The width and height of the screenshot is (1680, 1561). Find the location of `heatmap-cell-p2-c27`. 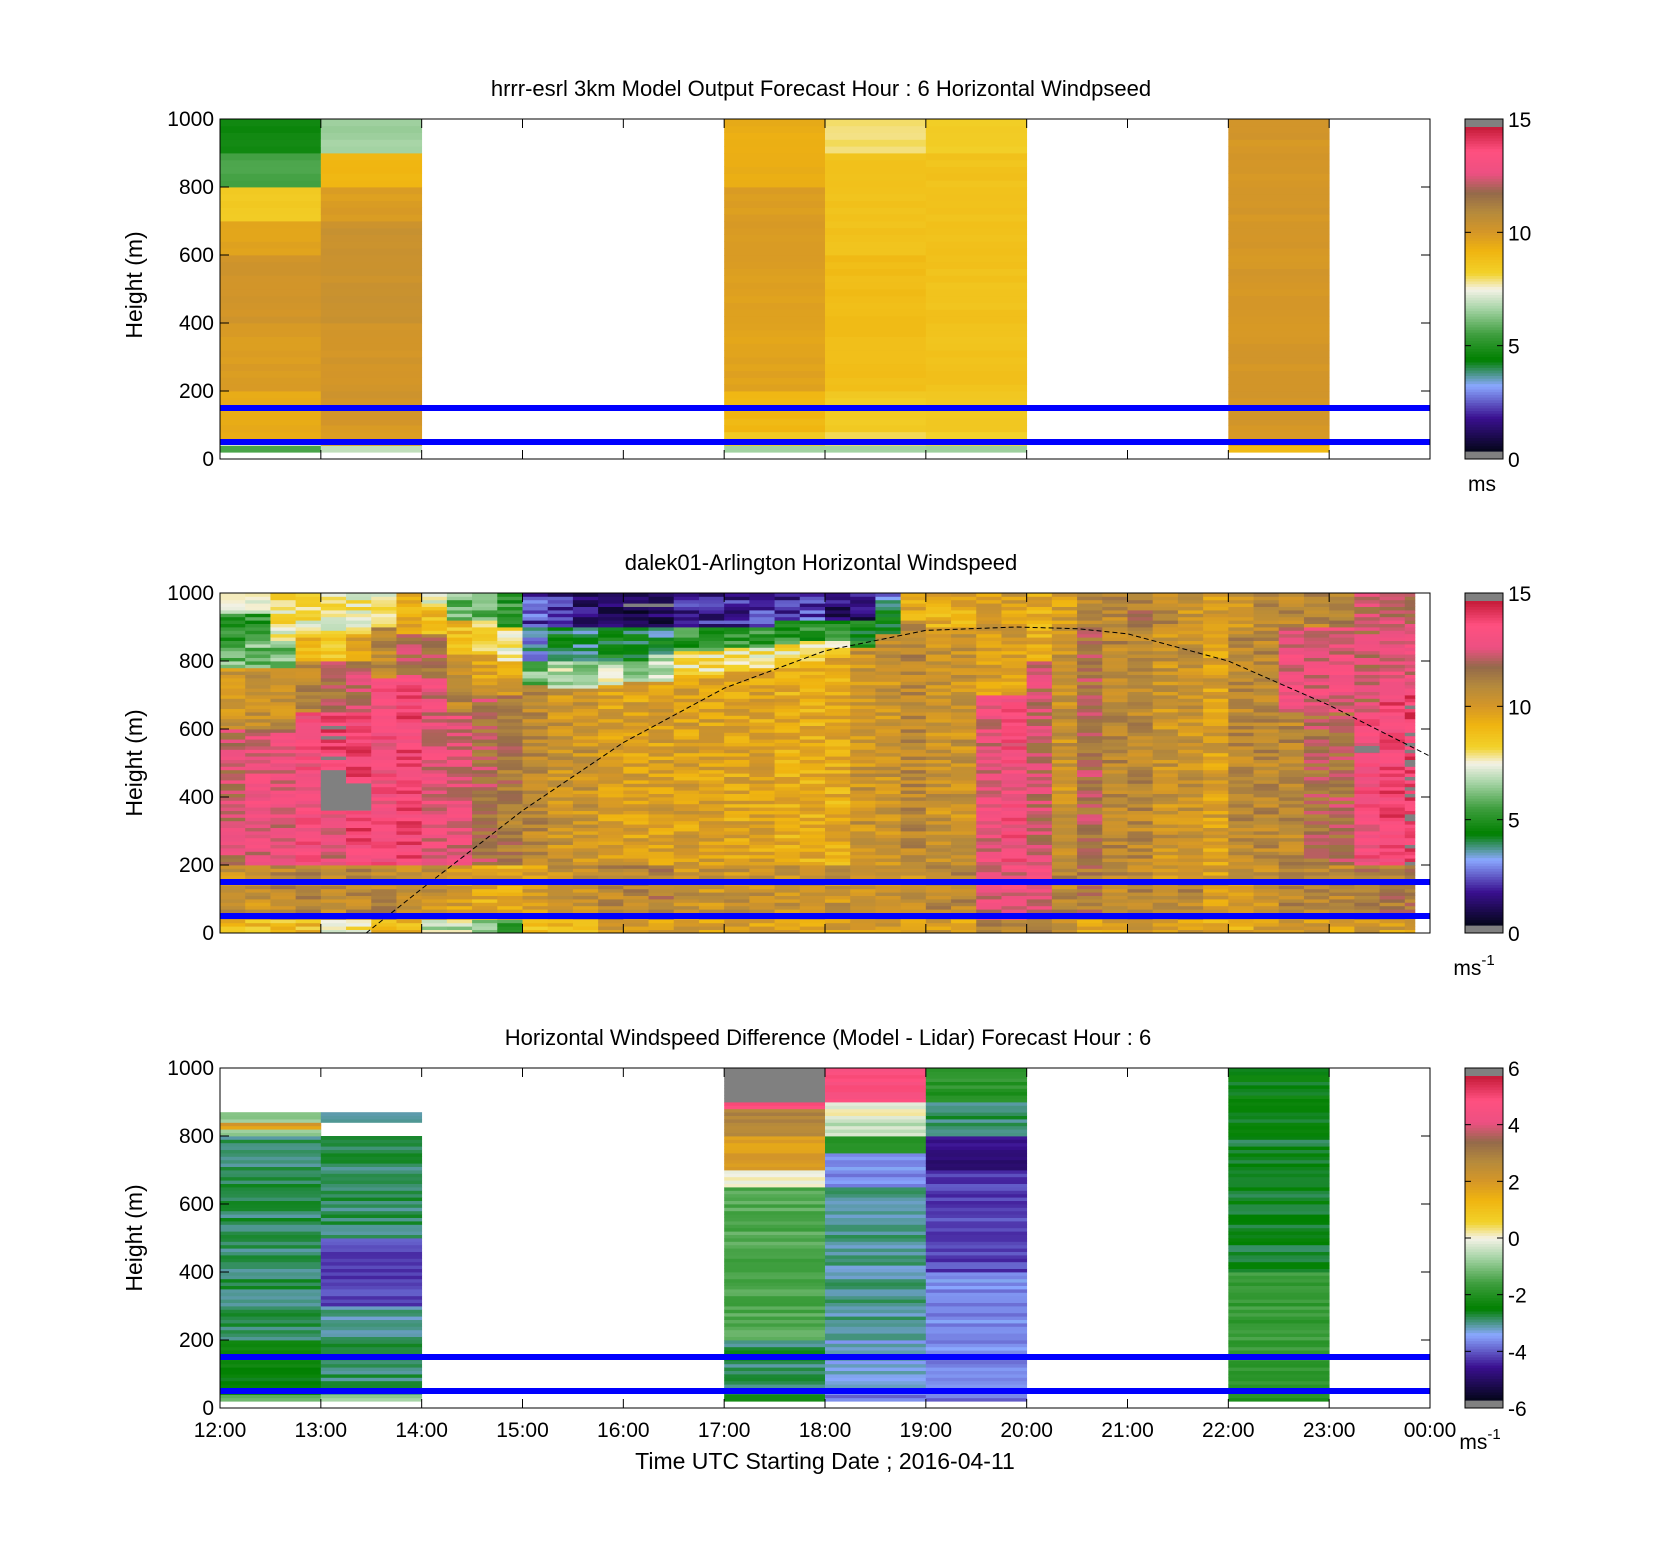

heatmap-cell-p2-c27 is located at coordinates (913, 663).